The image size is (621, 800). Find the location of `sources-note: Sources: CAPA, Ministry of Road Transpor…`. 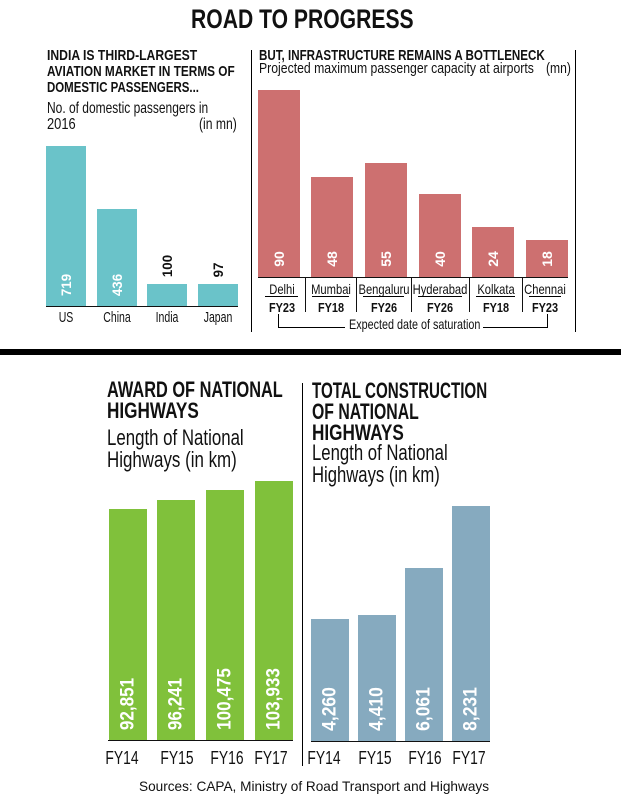

sources-note: Sources: CAPA, Ministry of Road Transpor… is located at coordinates (314, 786).